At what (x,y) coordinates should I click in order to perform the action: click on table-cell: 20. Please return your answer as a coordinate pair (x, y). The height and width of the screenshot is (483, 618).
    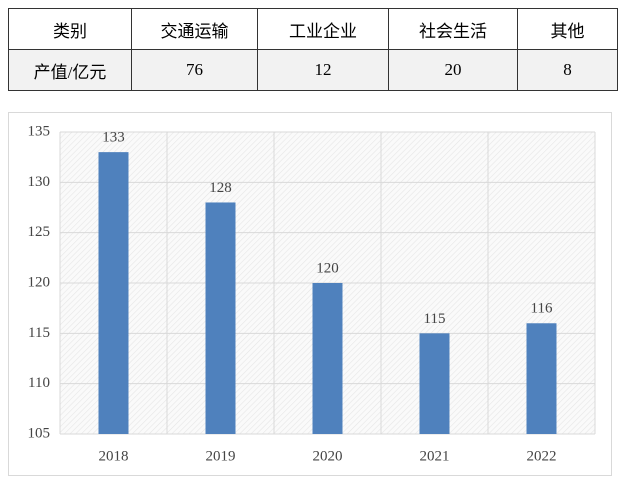
    Looking at the image, I should click on (453, 70).